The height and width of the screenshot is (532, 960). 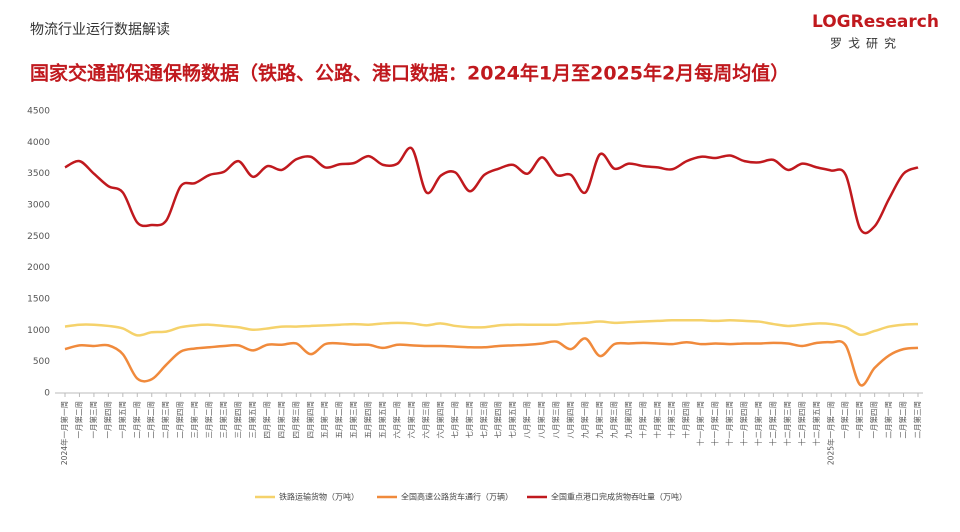 I want to click on x-tick-label: 五月第一周, so click(x=324, y=420).